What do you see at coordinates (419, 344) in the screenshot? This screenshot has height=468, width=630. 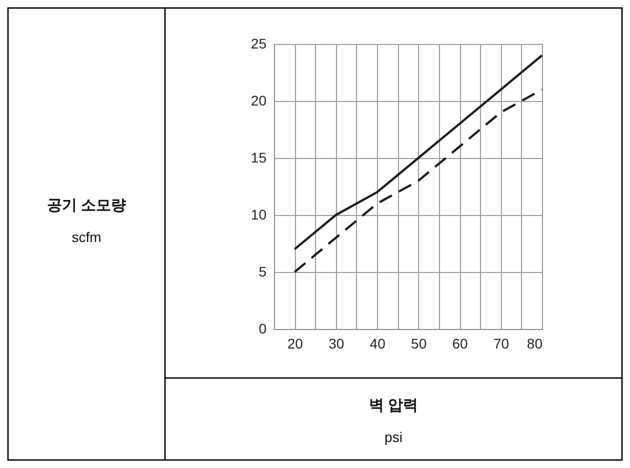 I see `x-tick-label: 50` at bounding box center [419, 344].